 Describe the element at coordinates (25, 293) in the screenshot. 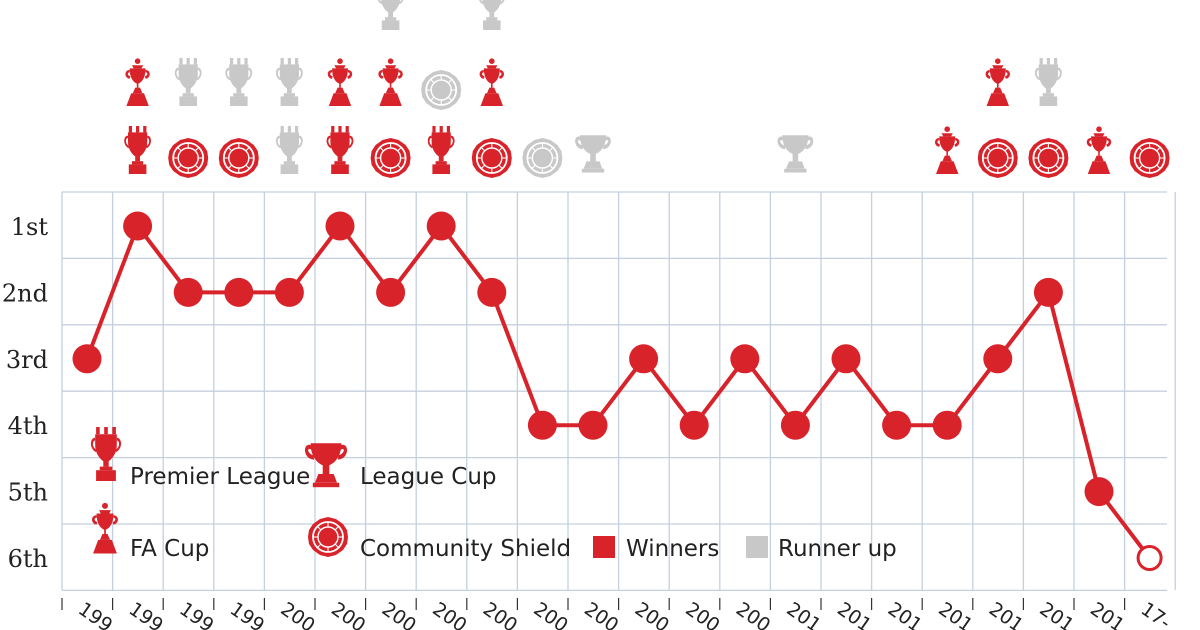

I see `y-tick-label: 2nd` at that location.